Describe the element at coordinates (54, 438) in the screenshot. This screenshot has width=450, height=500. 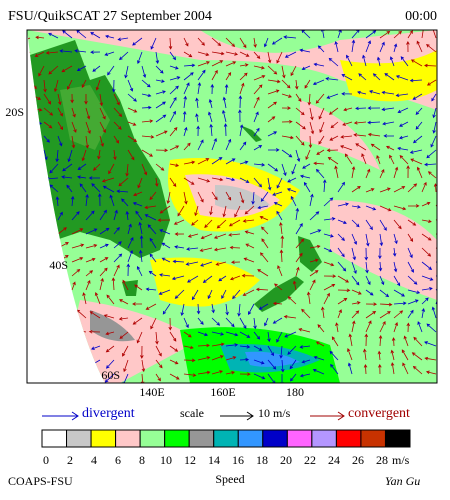
I see `color-swatch` at that location.